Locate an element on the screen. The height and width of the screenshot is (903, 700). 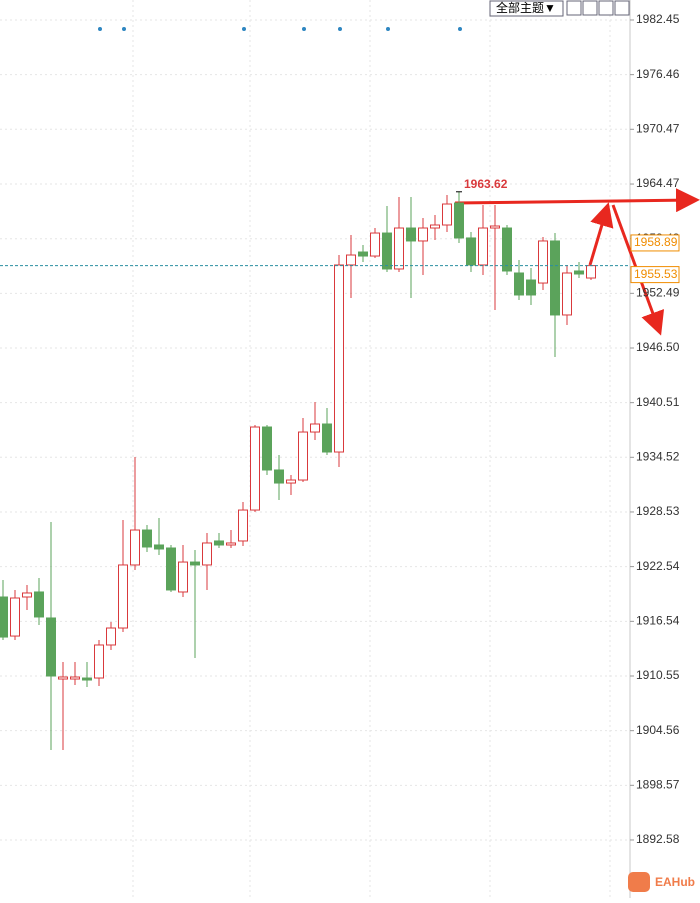
logo: EAHub is located at coordinates (661, 882).